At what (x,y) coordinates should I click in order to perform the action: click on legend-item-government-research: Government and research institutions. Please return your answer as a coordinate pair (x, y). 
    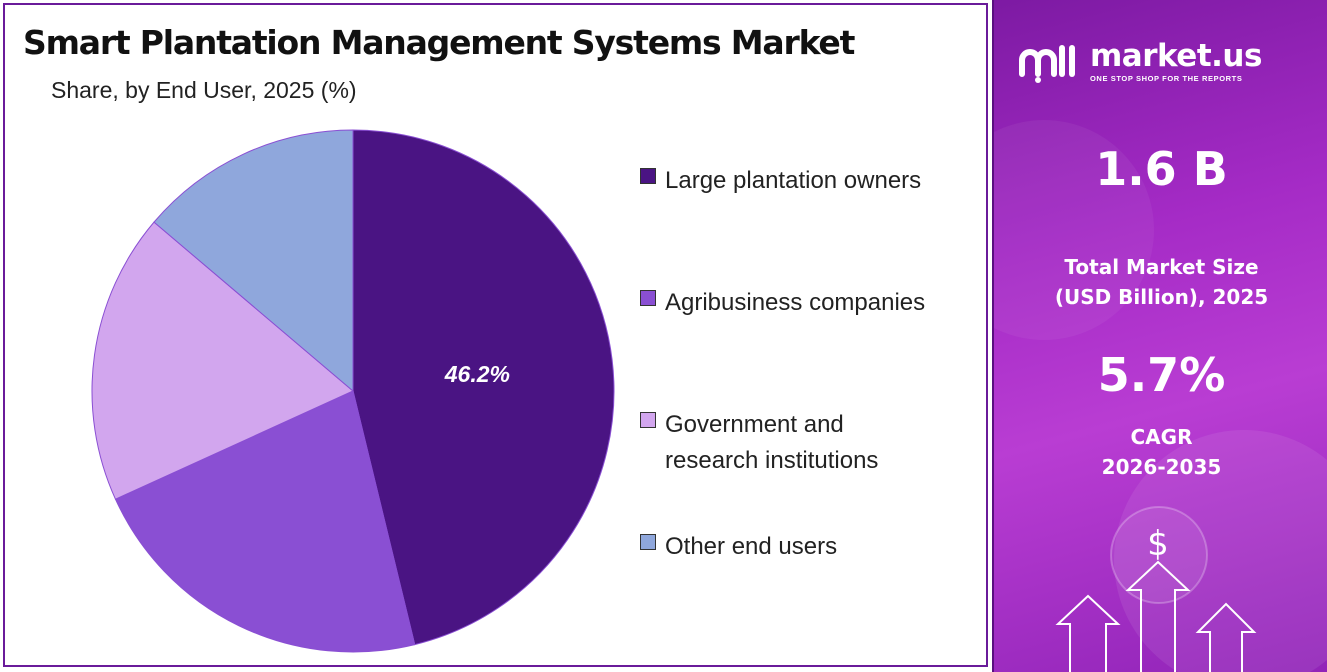
    Looking at the image, I should click on (759, 443).